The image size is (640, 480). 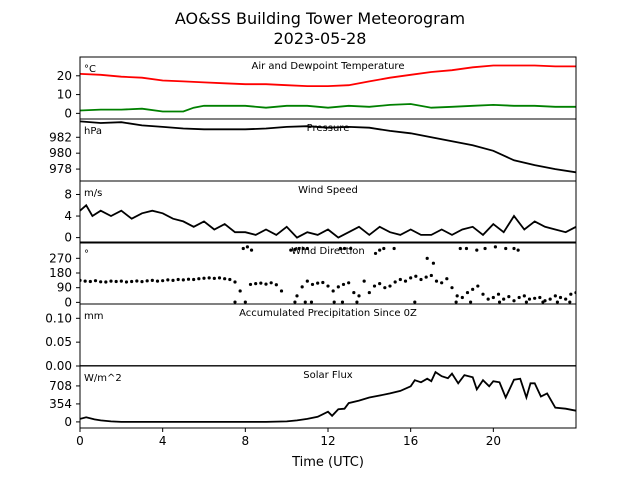 I want to click on x-tick-label: 0, so click(x=80, y=441).